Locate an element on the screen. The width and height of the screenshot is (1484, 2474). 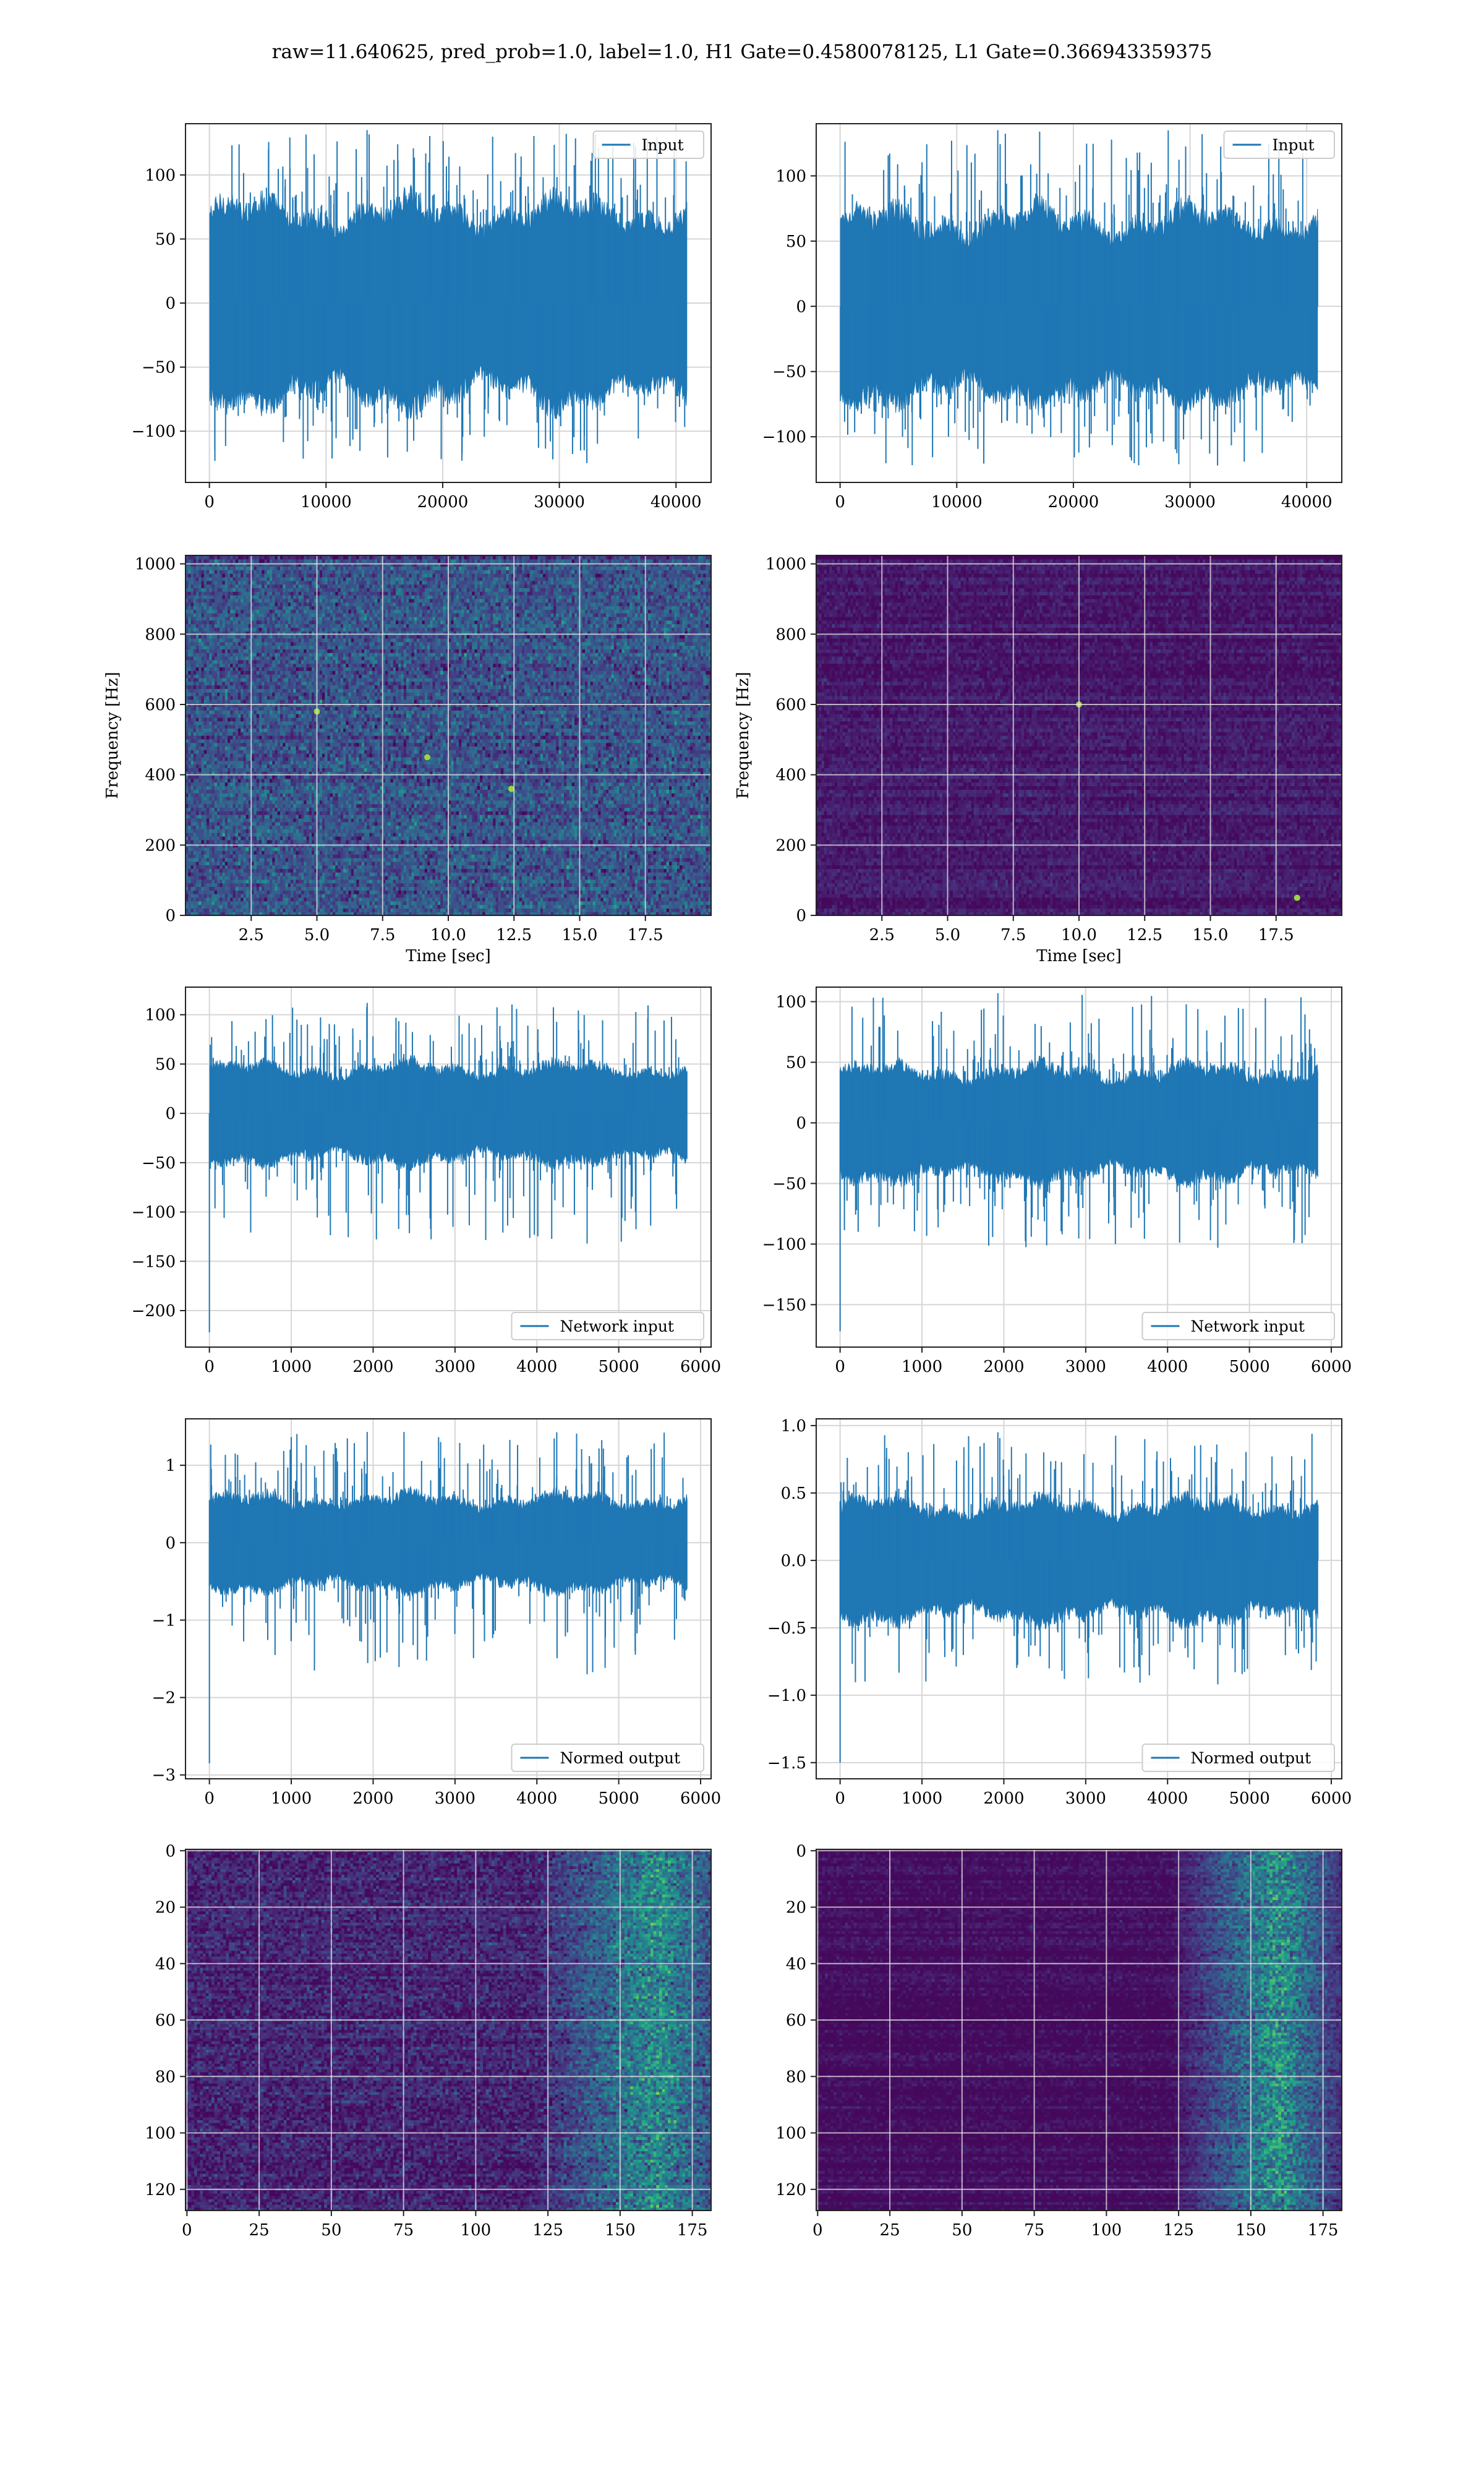
l1-normed-output-legend: Normed output is located at coordinates (1239, 1757).